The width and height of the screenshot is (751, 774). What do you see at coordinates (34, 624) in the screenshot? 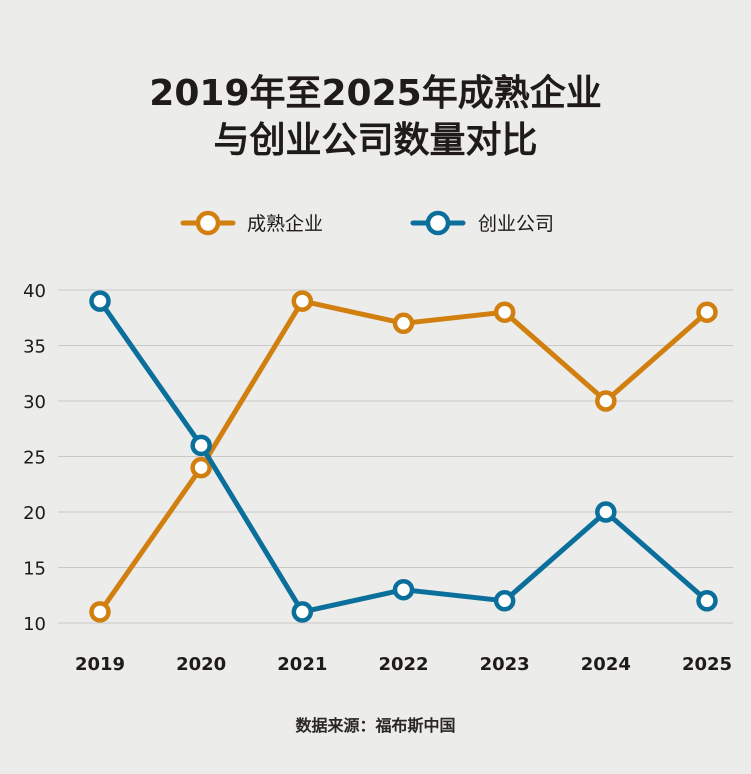
I see `y-tick-label: 10` at bounding box center [34, 624].